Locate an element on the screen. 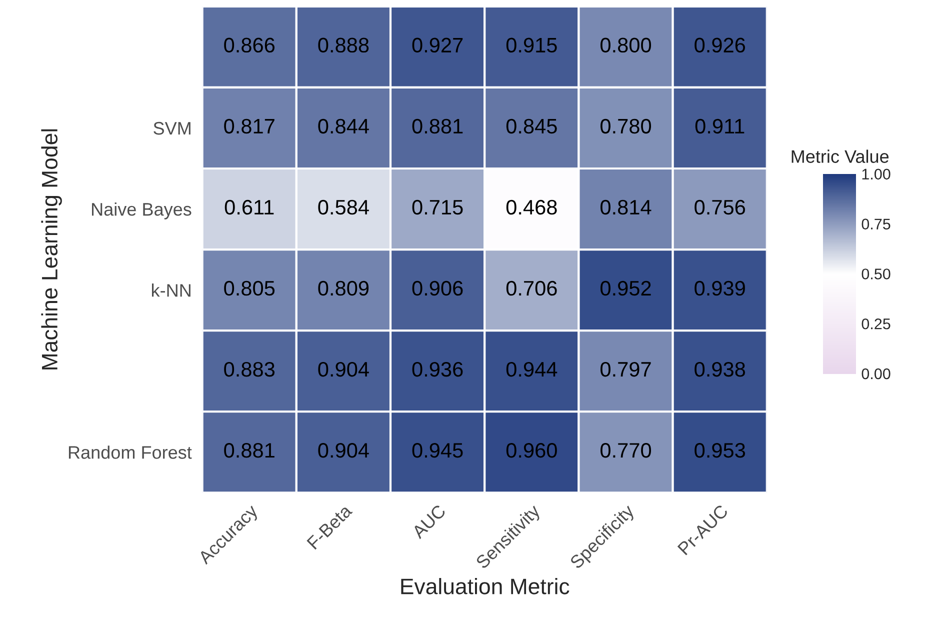  color-bar-label: 0.50 is located at coordinates (876, 274).